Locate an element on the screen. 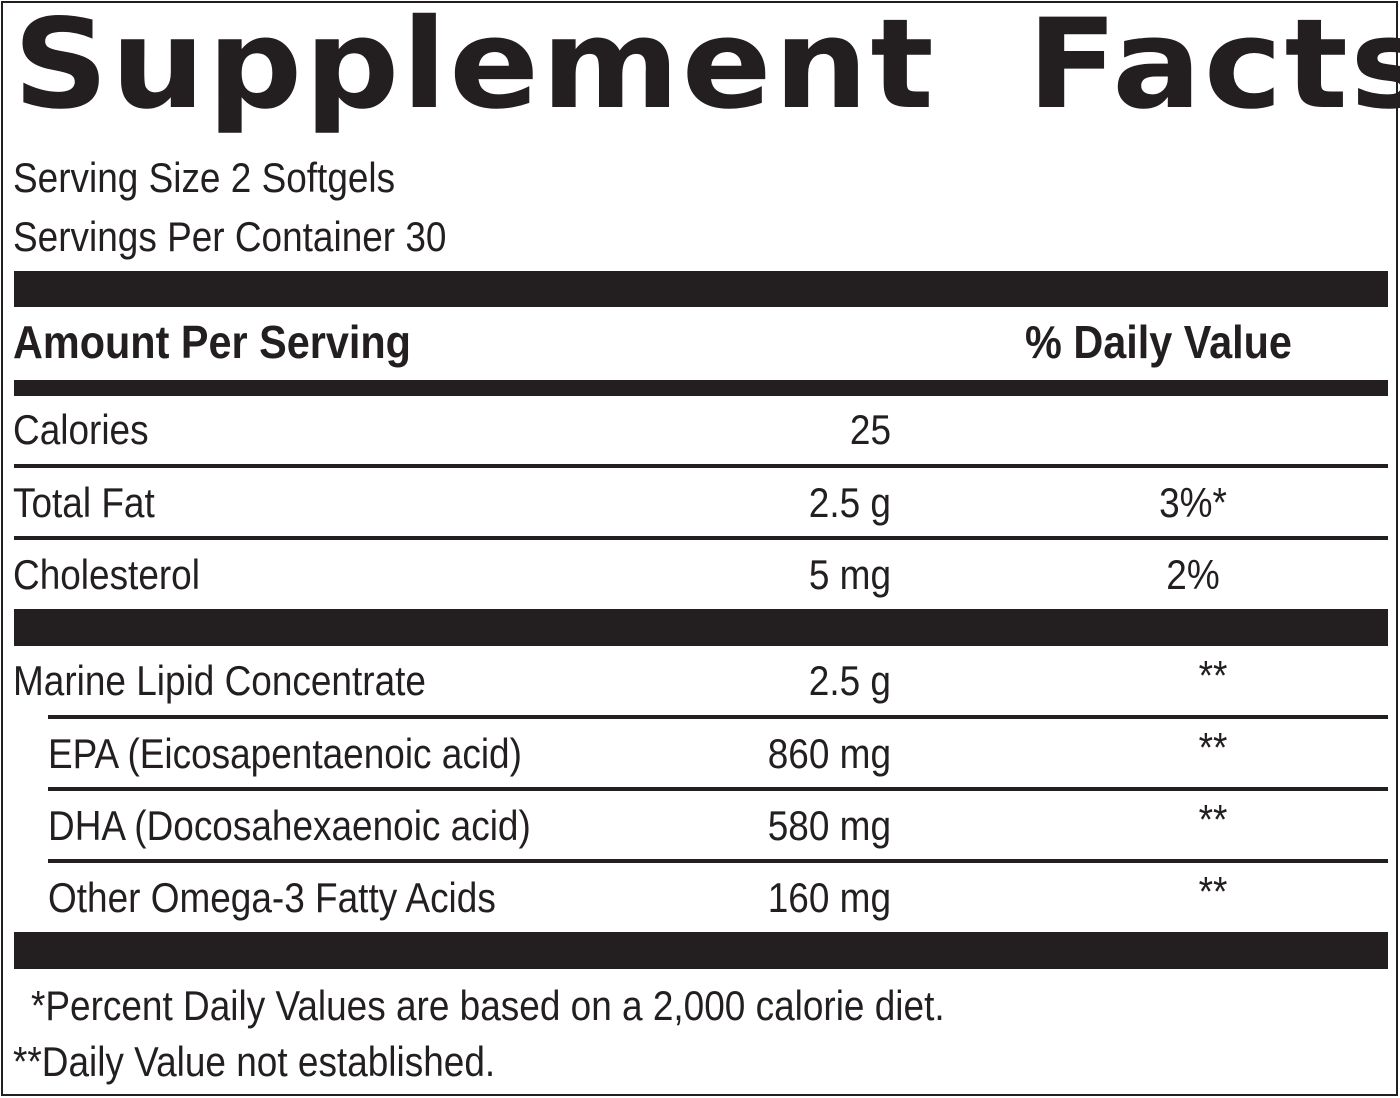  ingredient-amount-dha: 580 mg is located at coordinates (829, 825).